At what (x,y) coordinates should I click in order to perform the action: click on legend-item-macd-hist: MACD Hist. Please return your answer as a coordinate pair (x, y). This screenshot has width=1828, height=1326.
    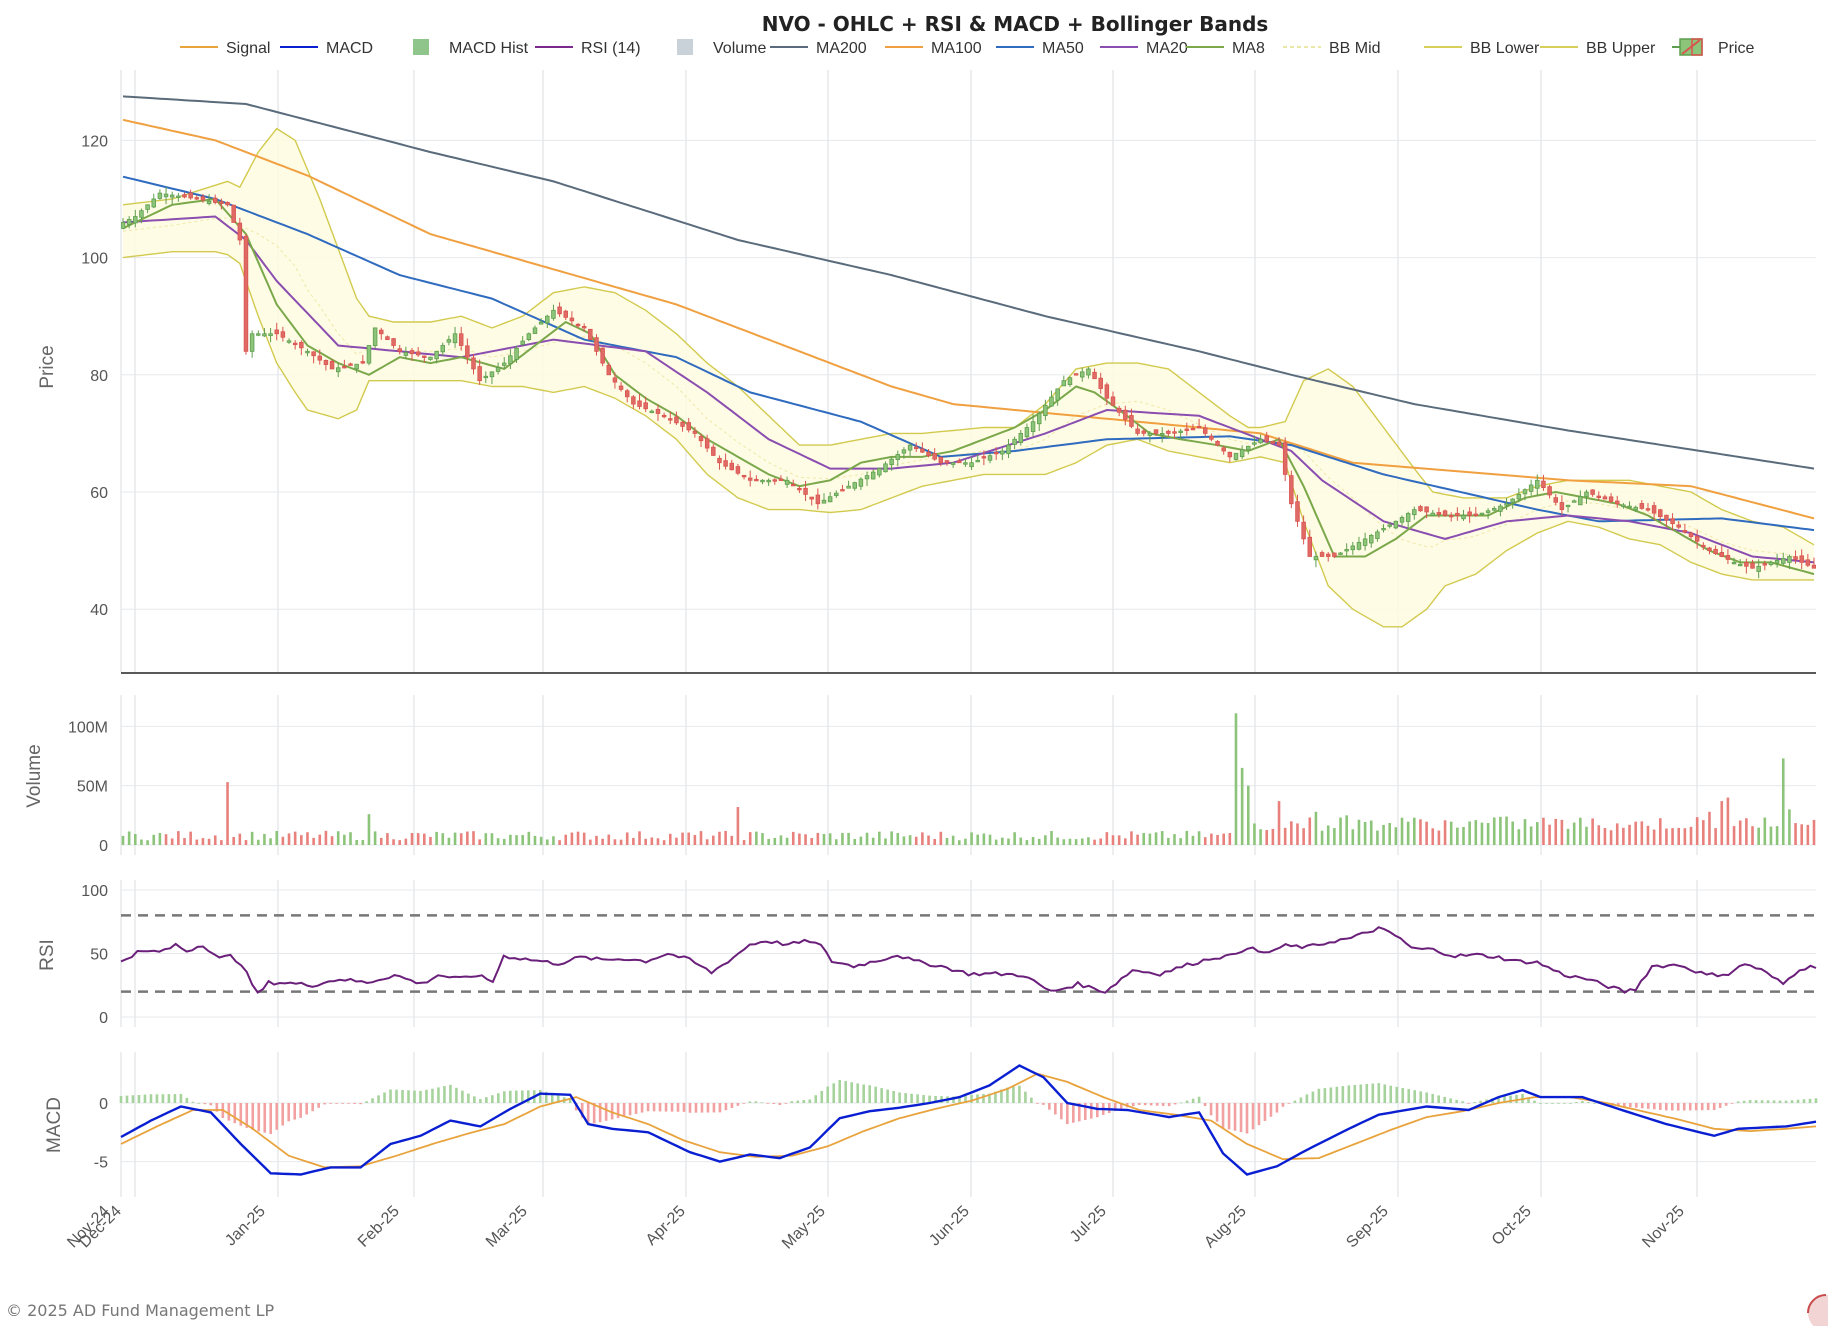
    Looking at the image, I should click on (471, 48).